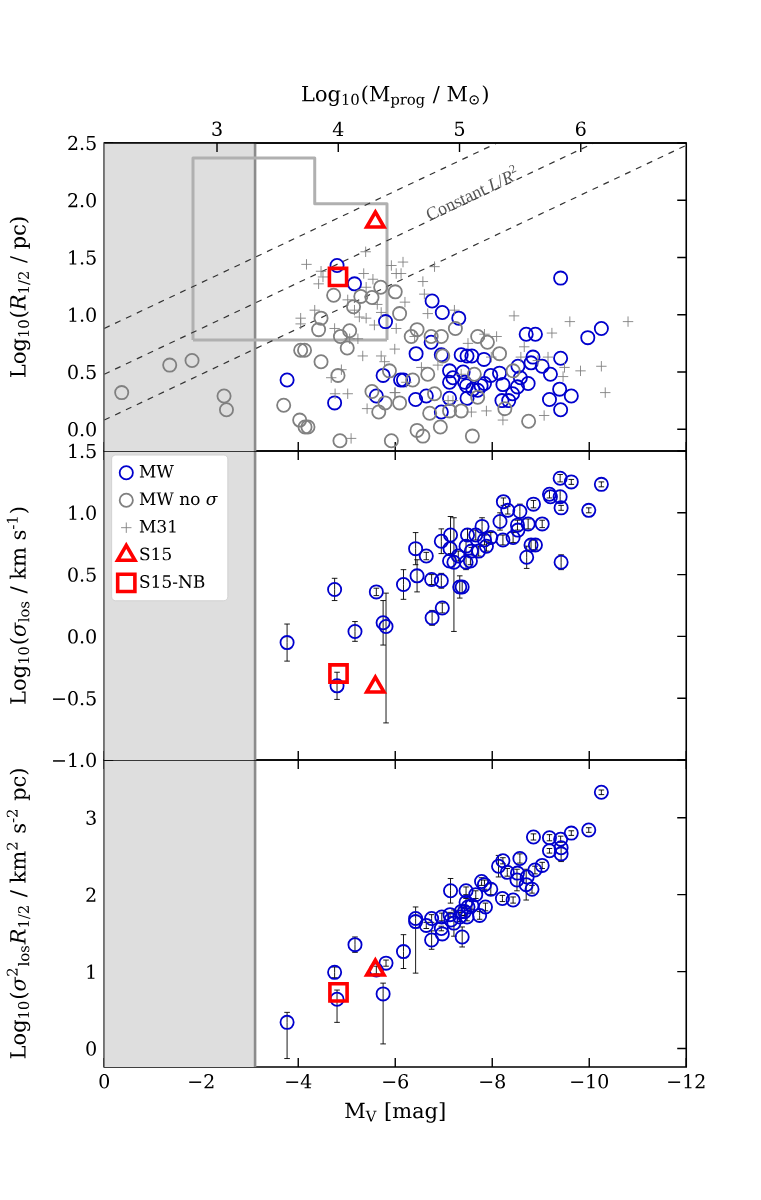  I want to click on y-axis-title: Log$_{10}$(σ$_{los}$ / km s$^{-1}$), so click(18, 605).